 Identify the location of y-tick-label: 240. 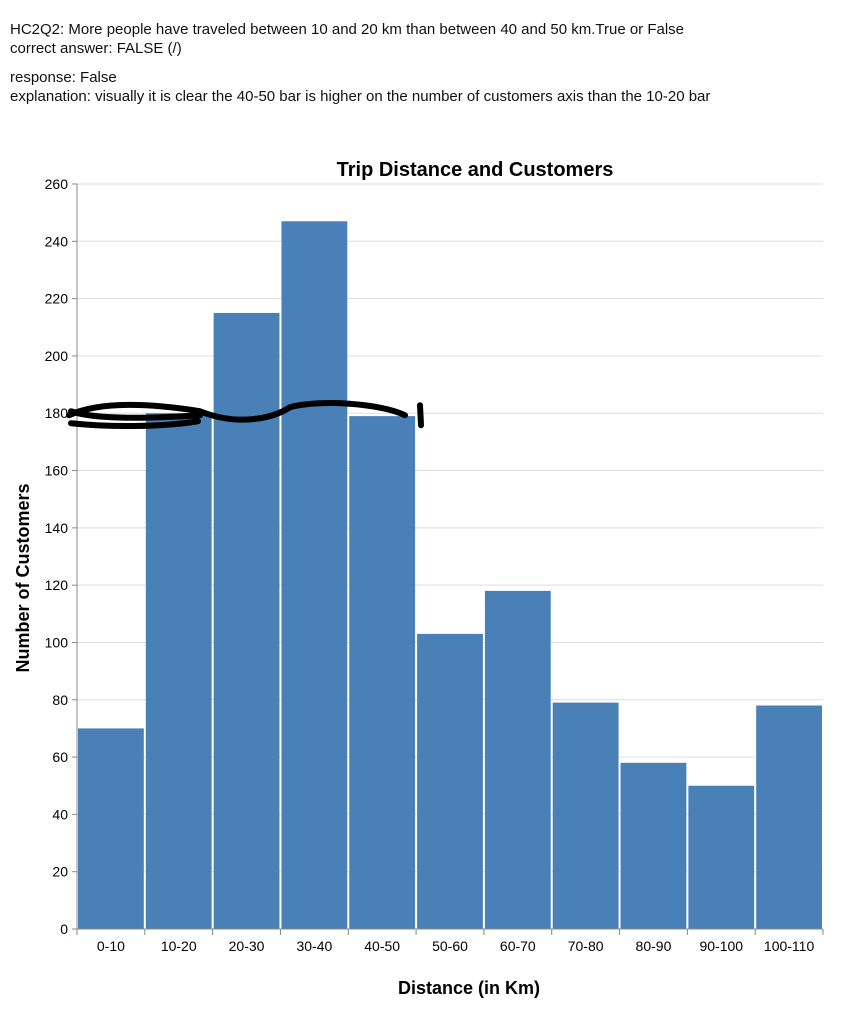
(57, 241).